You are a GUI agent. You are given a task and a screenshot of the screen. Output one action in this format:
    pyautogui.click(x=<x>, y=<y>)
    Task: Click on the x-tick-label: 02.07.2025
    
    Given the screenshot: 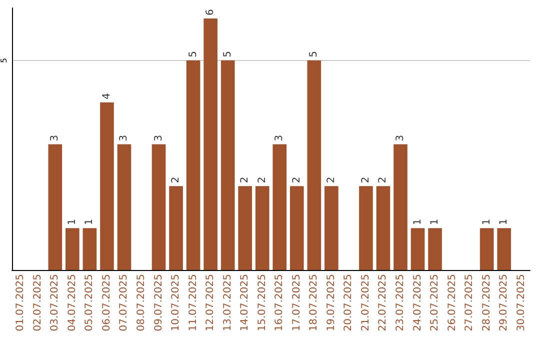 What is the action you would take?
    pyautogui.click(x=38, y=303)
    